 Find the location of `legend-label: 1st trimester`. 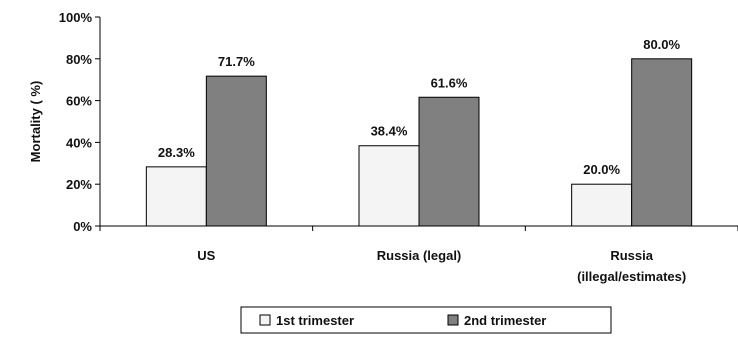

legend-label: 1st trimester is located at coordinates (315, 320).